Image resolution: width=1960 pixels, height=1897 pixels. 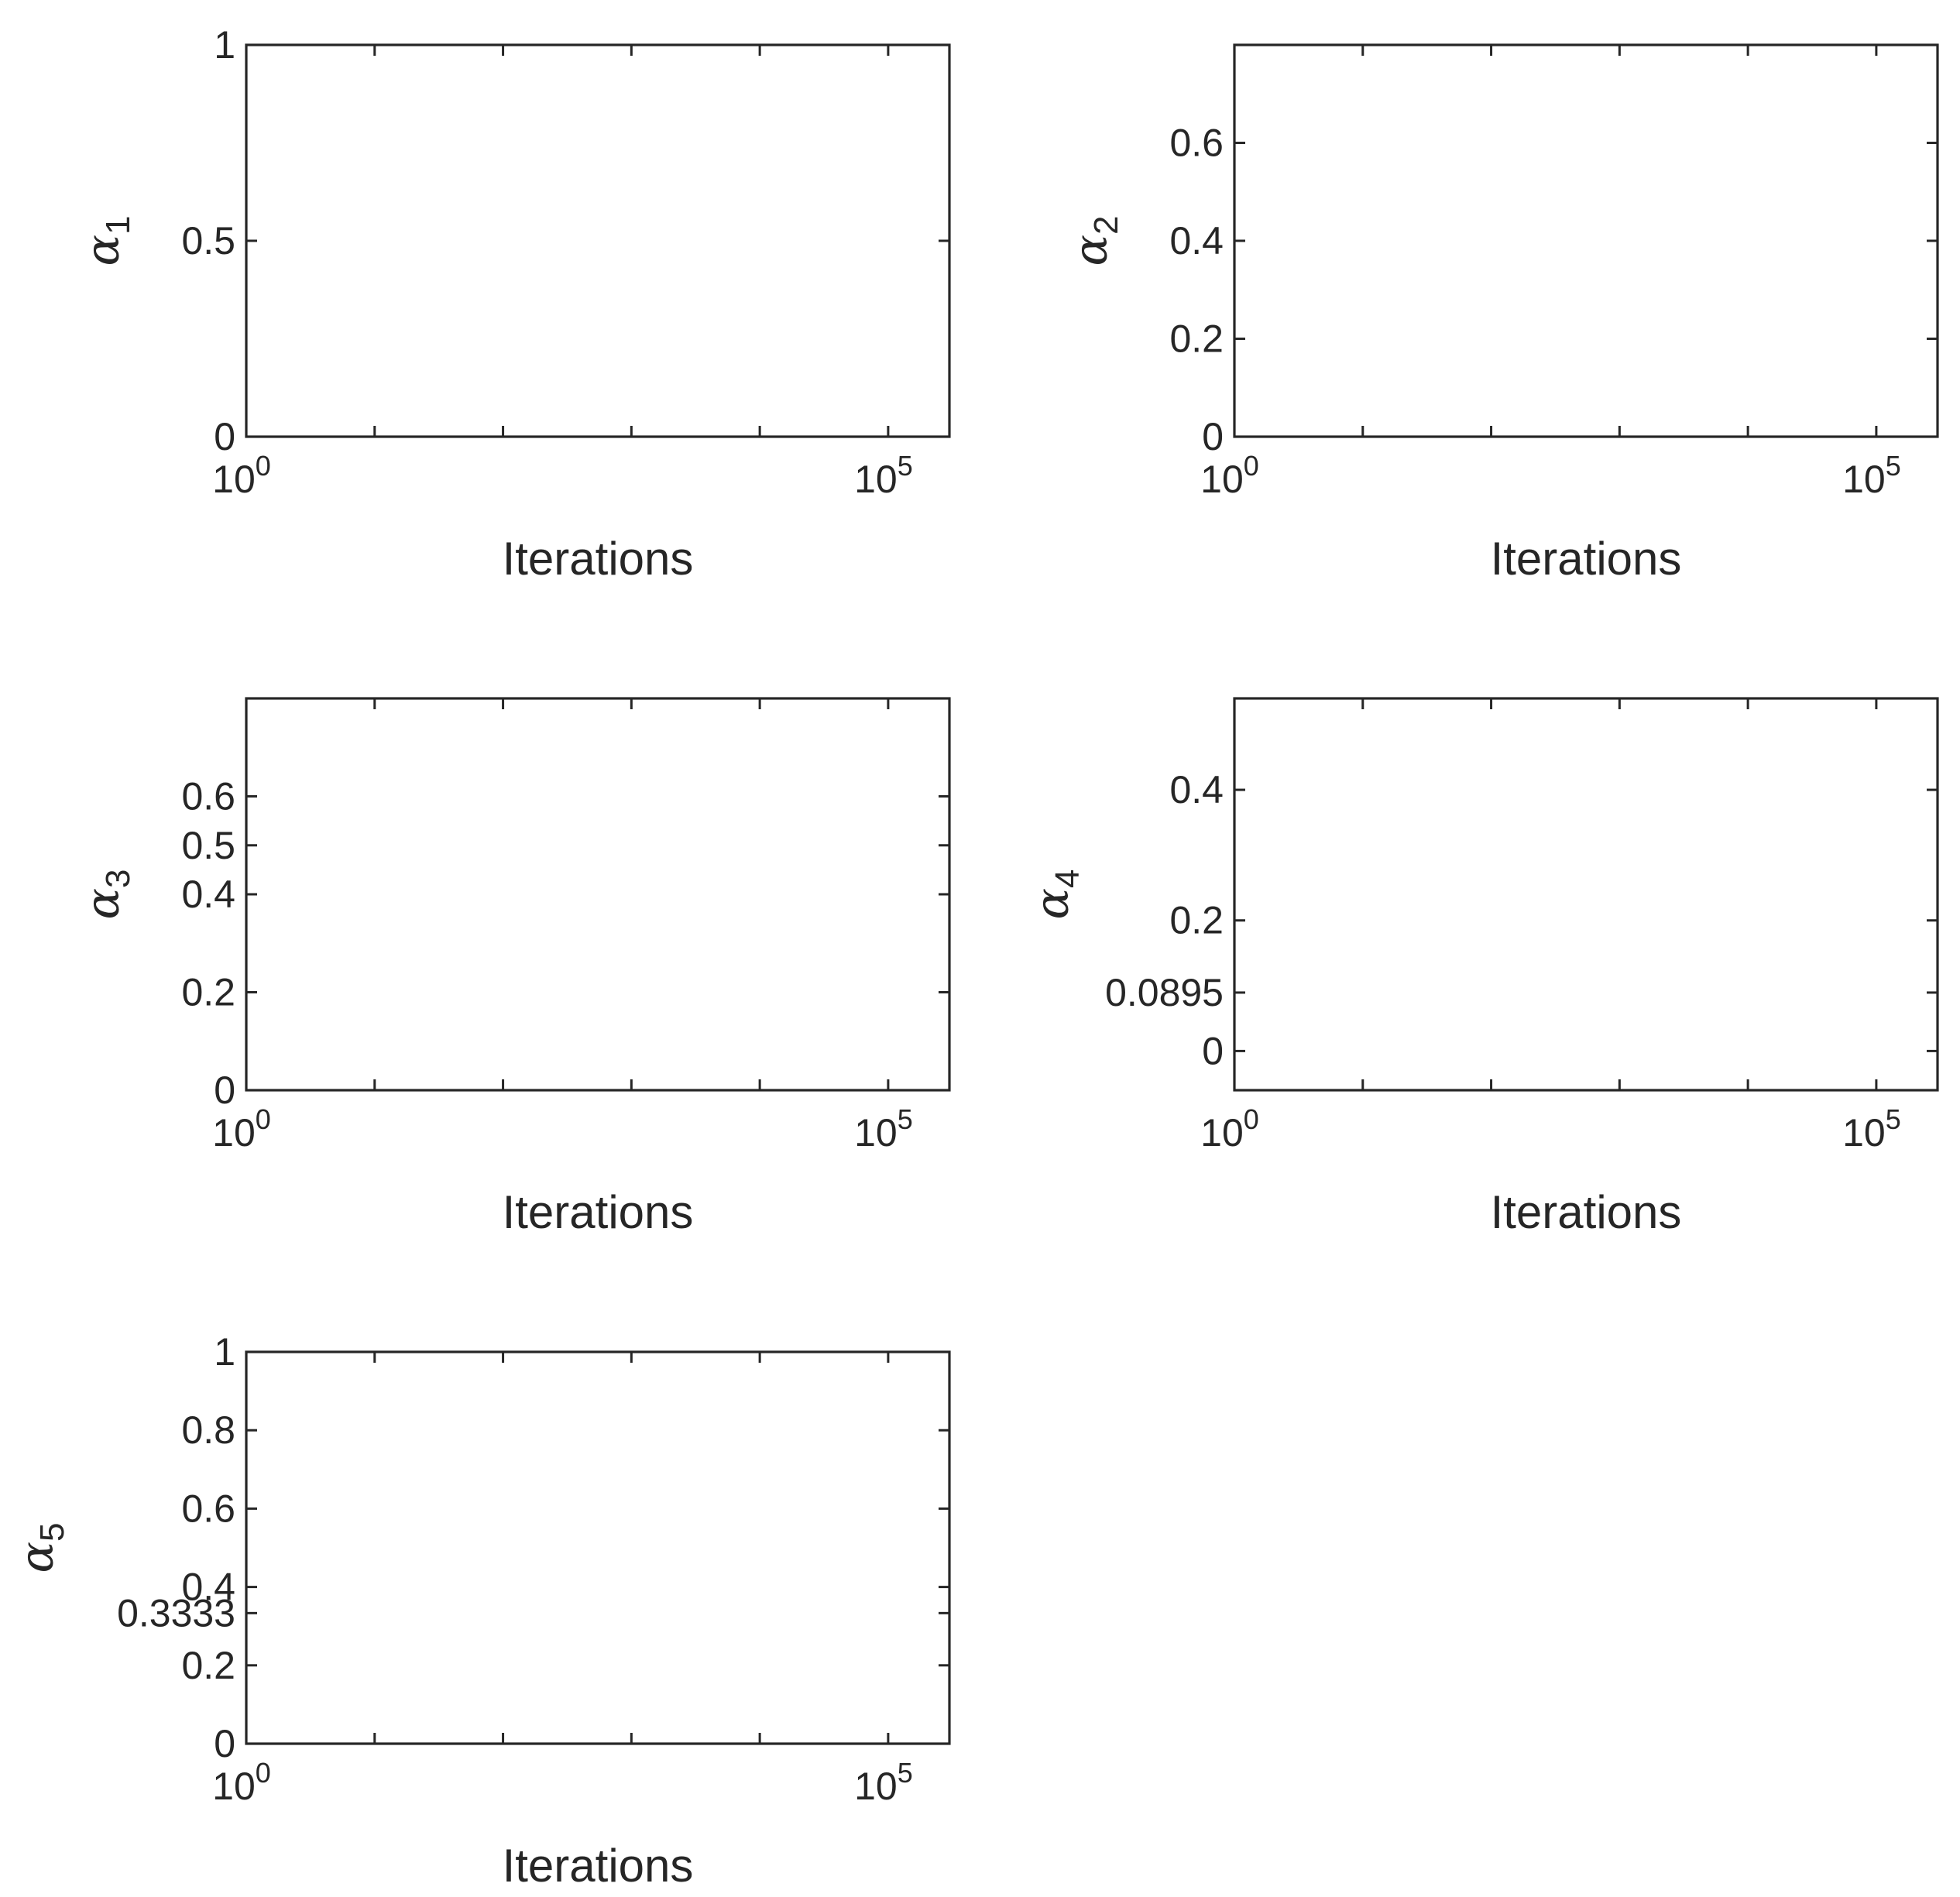 What do you see at coordinates (1106, 224) in the screenshot?
I see `y-axis-subscript: 2` at bounding box center [1106, 224].